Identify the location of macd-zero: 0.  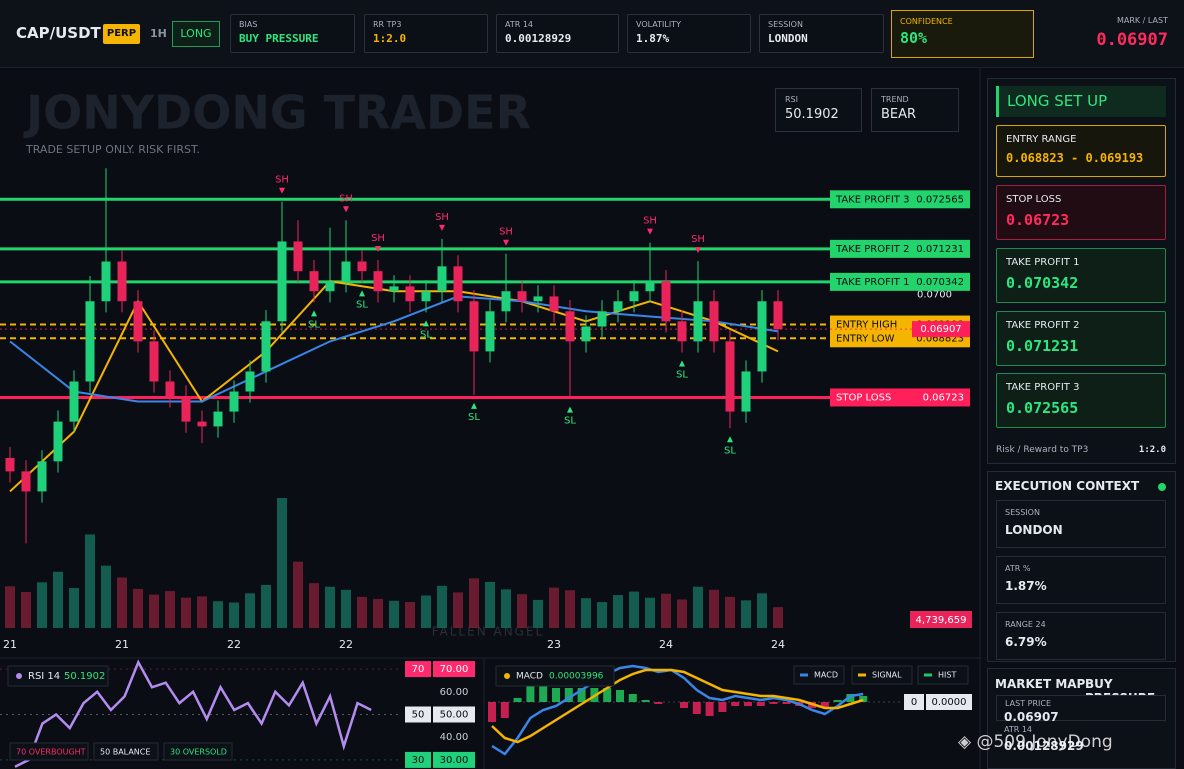
(914, 702).